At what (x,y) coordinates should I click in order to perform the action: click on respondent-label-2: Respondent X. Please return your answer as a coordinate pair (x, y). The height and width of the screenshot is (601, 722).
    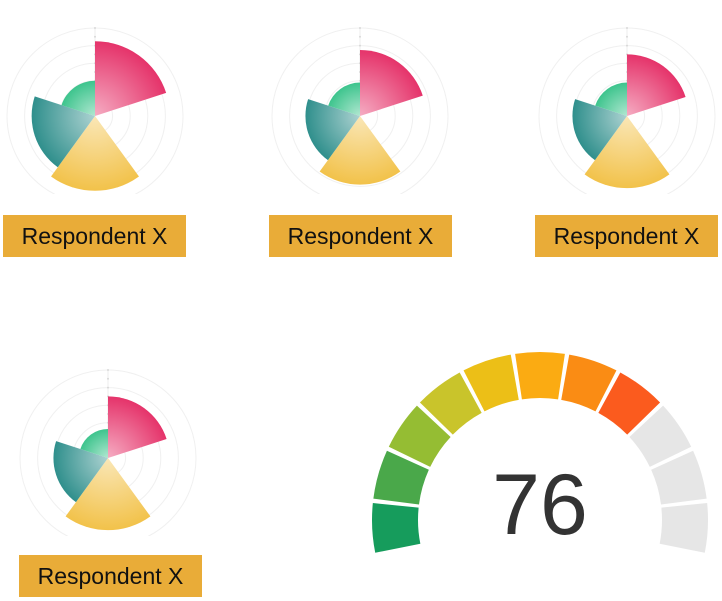
    Looking at the image, I should click on (360, 236).